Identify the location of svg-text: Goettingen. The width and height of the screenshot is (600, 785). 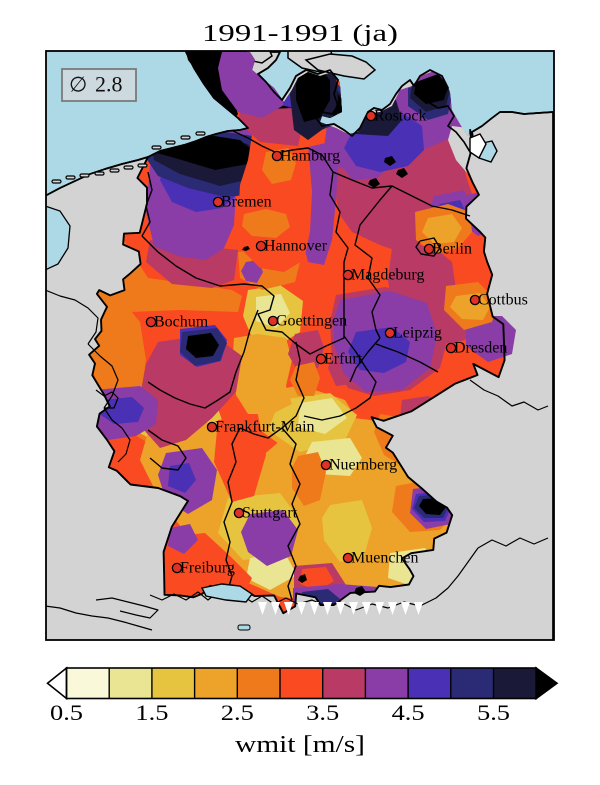
(311, 321).